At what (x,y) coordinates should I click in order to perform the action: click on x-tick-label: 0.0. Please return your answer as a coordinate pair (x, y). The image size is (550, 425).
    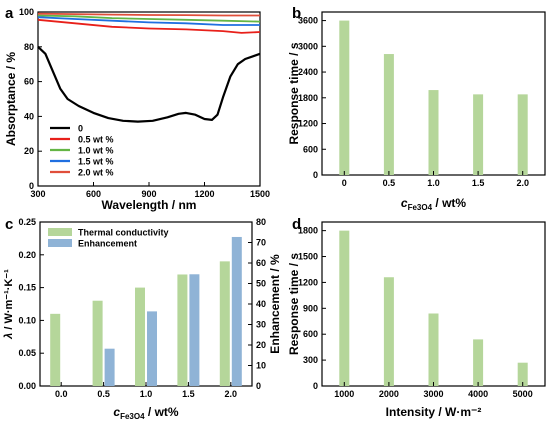
    Looking at the image, I should click on (61, 394).